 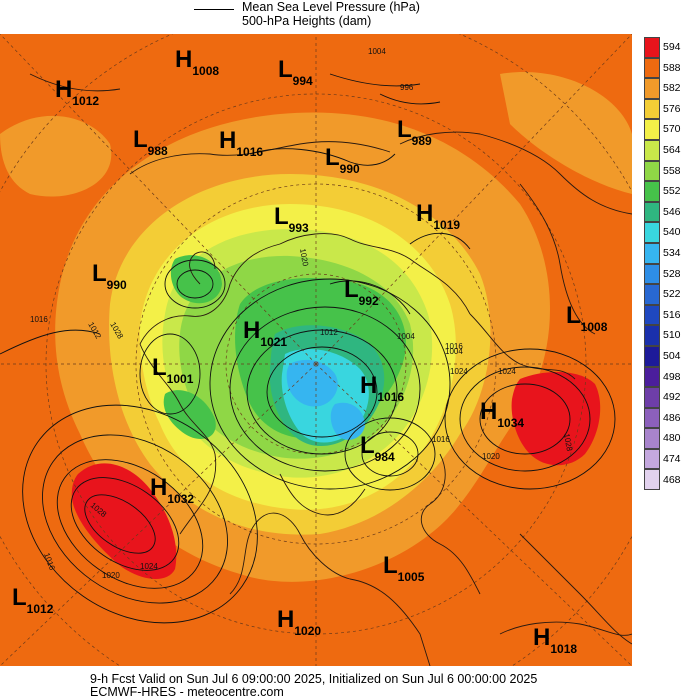 What do you see at coordinates (307, 21) in the screenshot?
I see `legend-heights-label: 500-hPa Heights (dam)` at bounding box center [307, 21].